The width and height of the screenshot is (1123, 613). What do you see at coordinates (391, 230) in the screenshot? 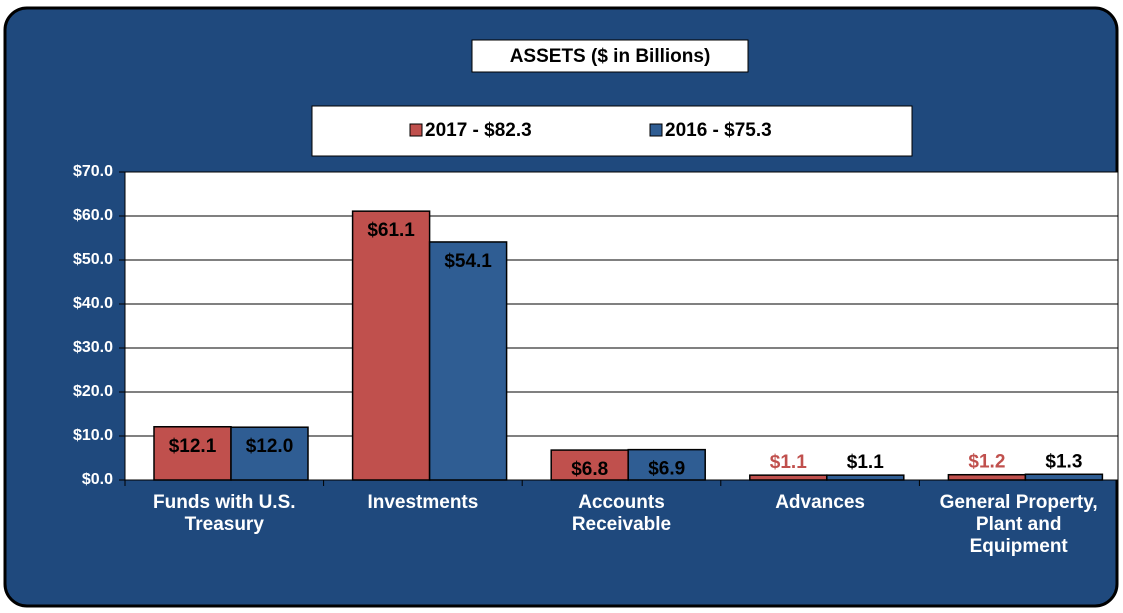
I see `value-label: $61.1` at bounding box center [391, 230].